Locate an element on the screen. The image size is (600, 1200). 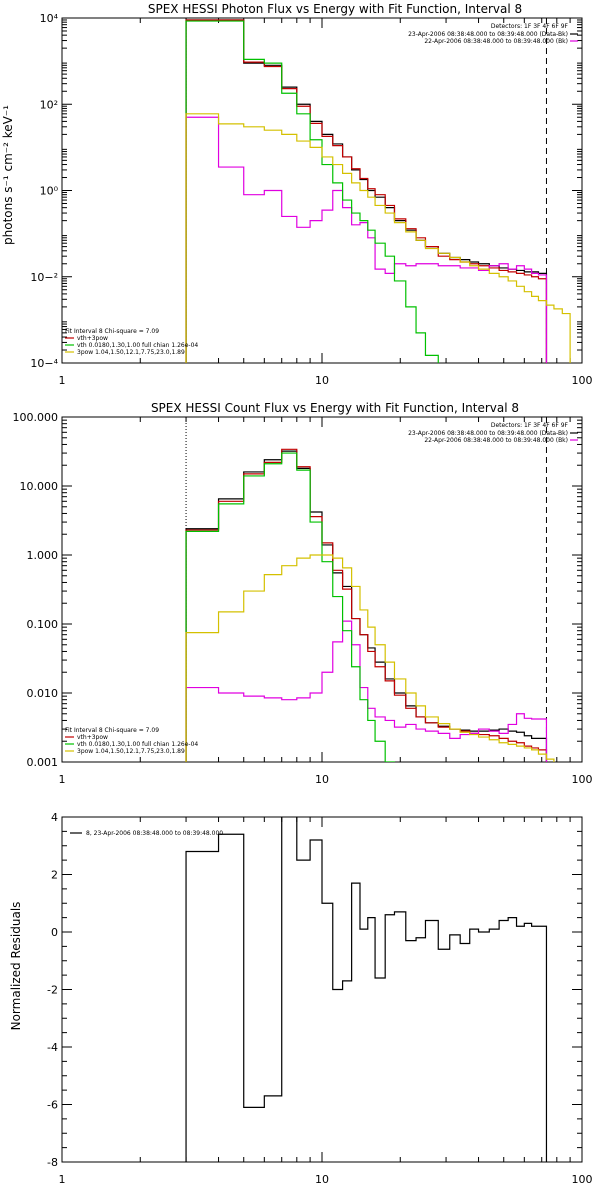
residuals-panel: Normalized Residuals is located at coordinates (16, 966).